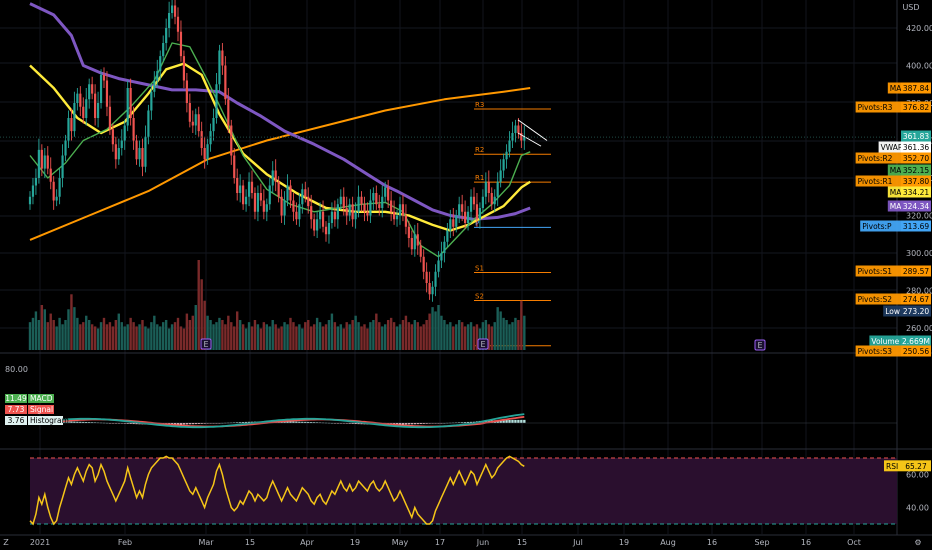  What do you see at coordinates (877, 226) in the screenshot?
I see `price-tag-label: Pivots:P` at bounding box center [877, 226].